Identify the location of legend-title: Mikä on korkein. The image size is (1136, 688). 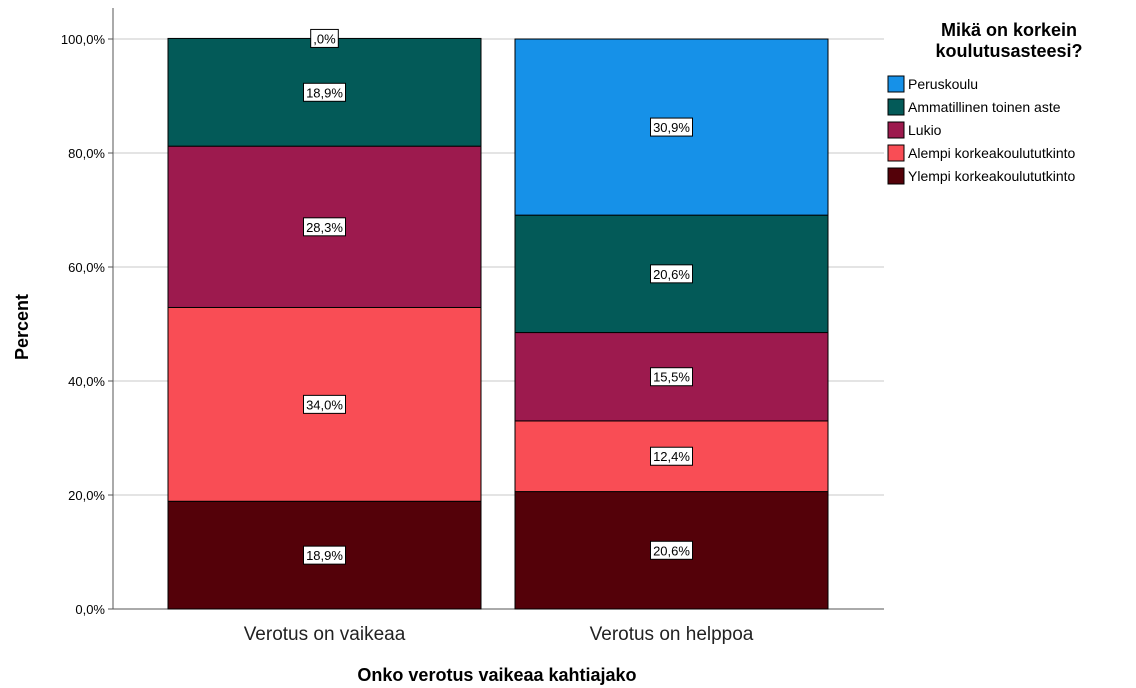
(1009, 30).